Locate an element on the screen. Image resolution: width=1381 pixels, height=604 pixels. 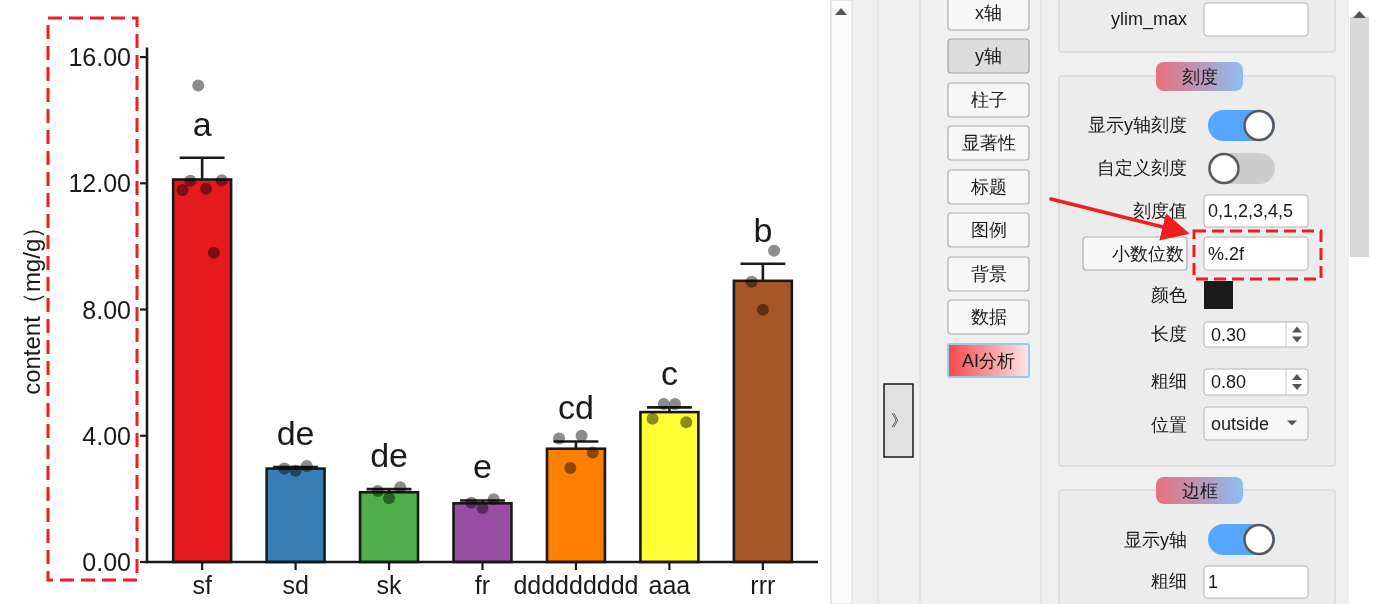
label: 刻度值 is located at coordinates (1160, 211).